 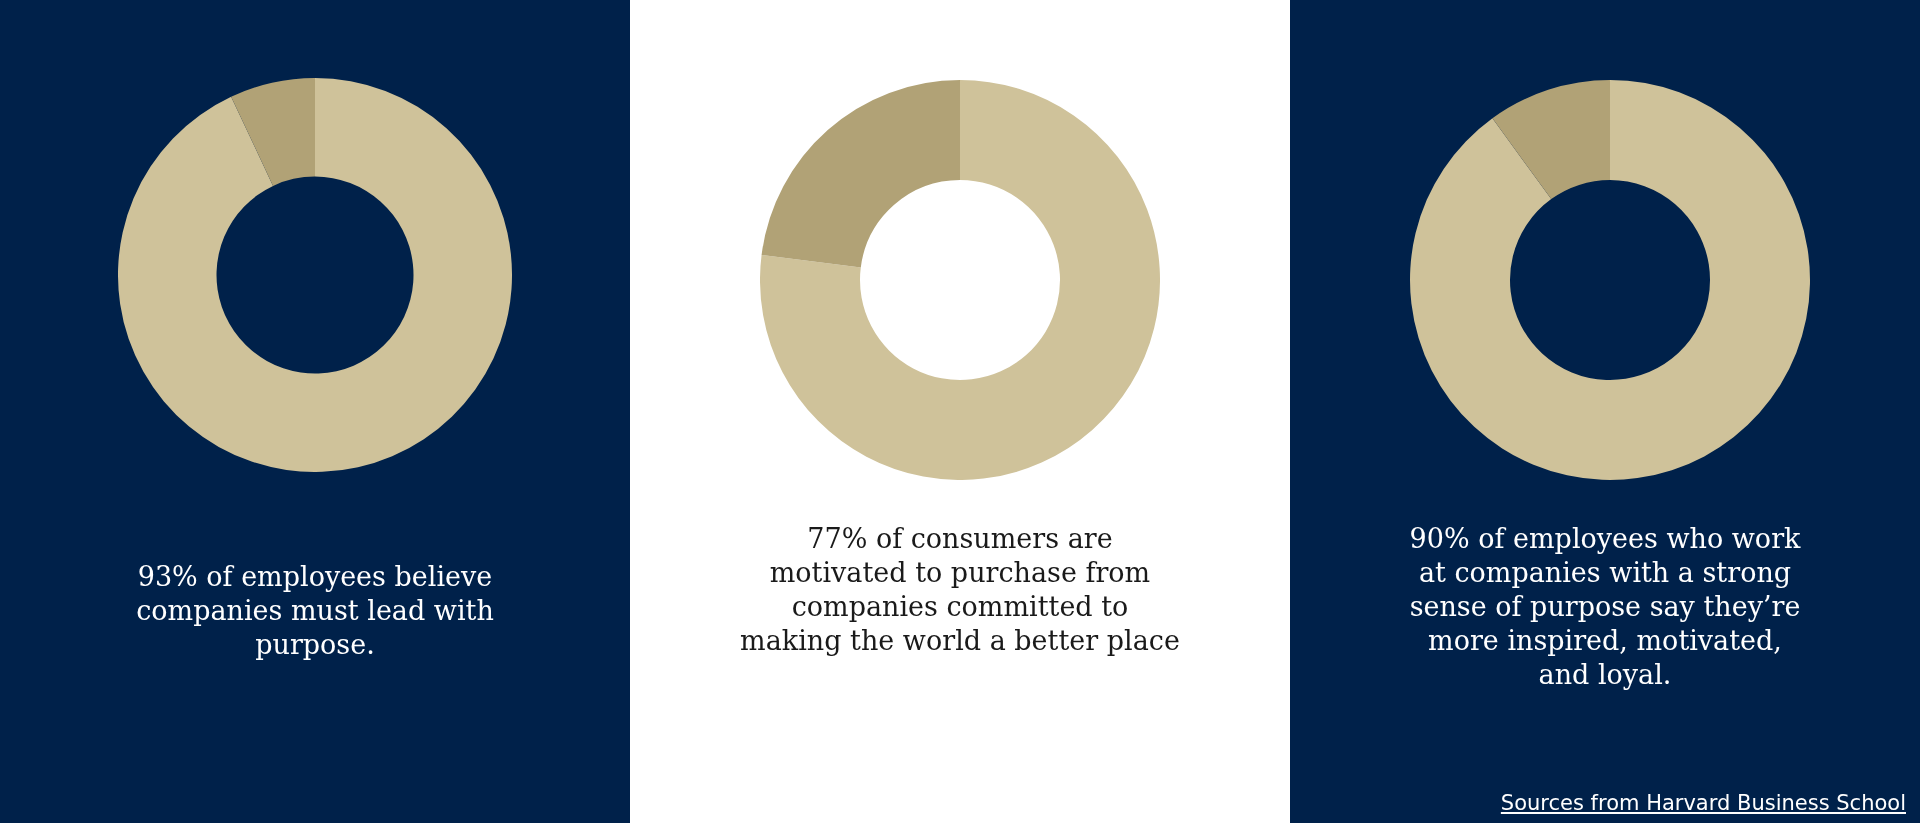 What do you see at coordinates (960, 590) in the screenshot?
I see `text: 77% of consumers are motivated to purchase from companies committed to making the world a better place` at bounding box center [960, 590].